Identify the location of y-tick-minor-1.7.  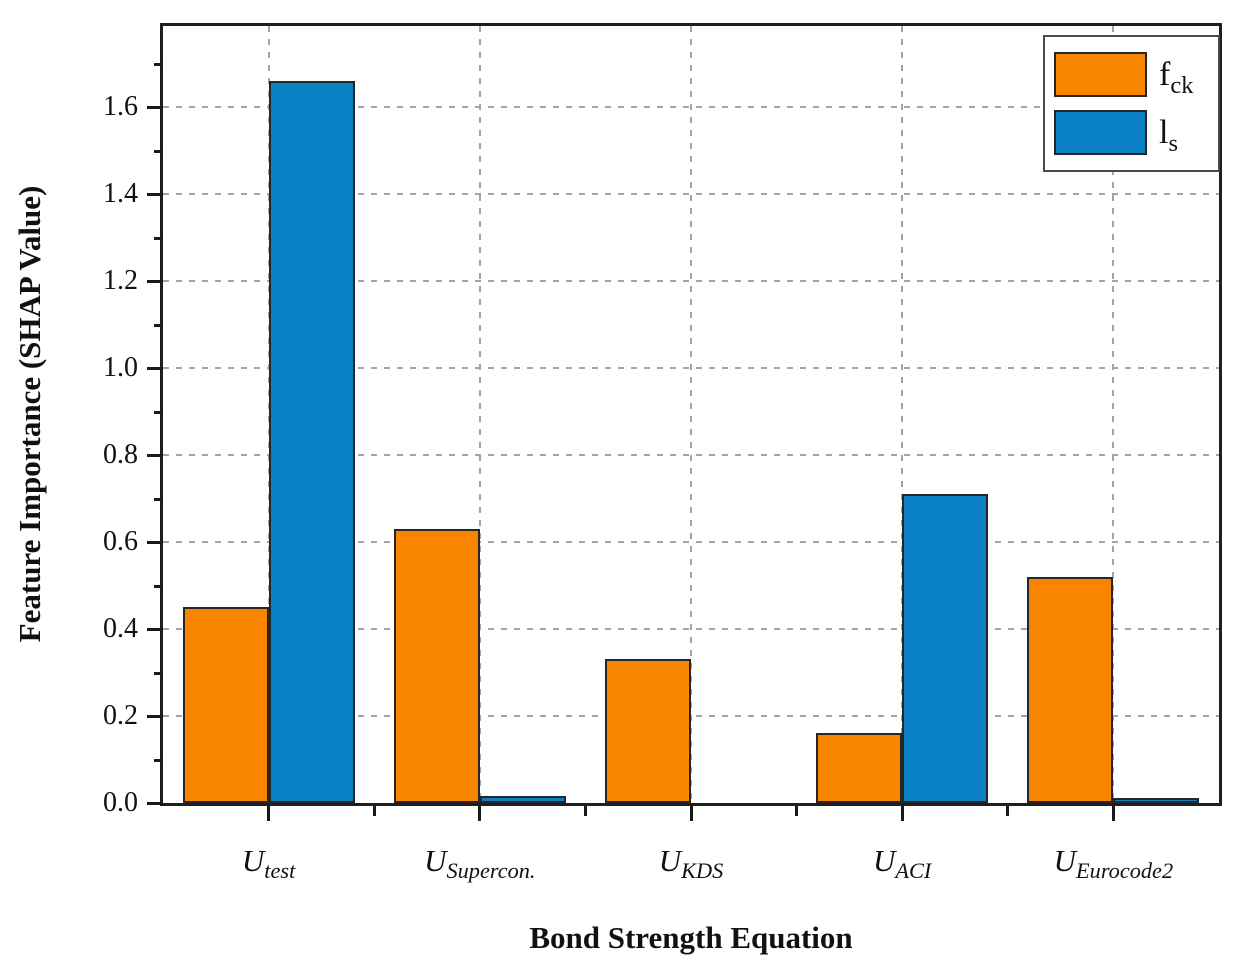
(158, 64).